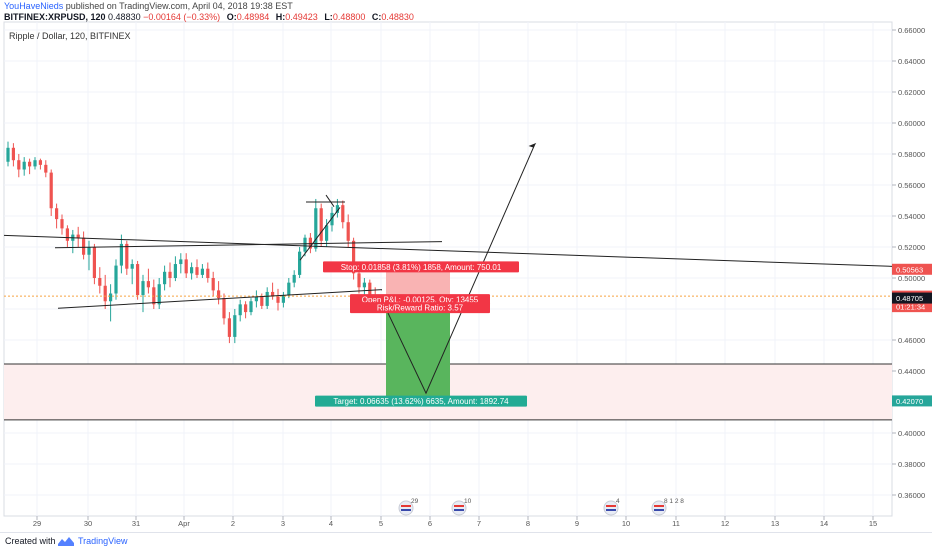 Image resolution: width=932 pixels, height=551 pixels. What do you see at coordinates (775, 523) in the screenshot?
I see `x-tick-label: 13` at bounding box center [775, 523].